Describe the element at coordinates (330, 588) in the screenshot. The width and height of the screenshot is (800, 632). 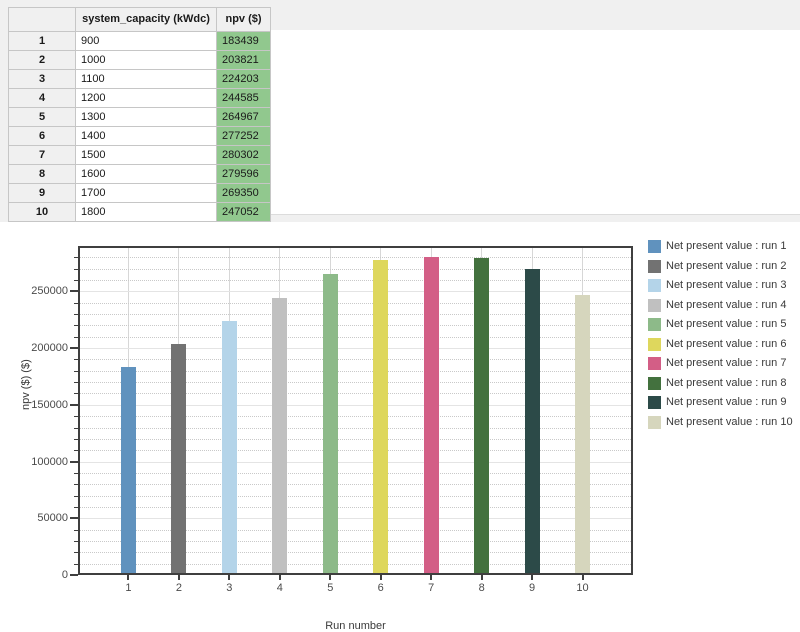
I see `x-tick-label: 5` at that location.